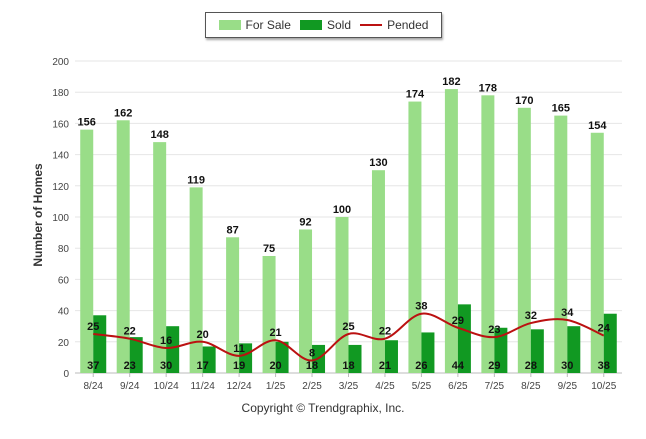  I want to click on y-tick-label: 80, so click(64, 249).